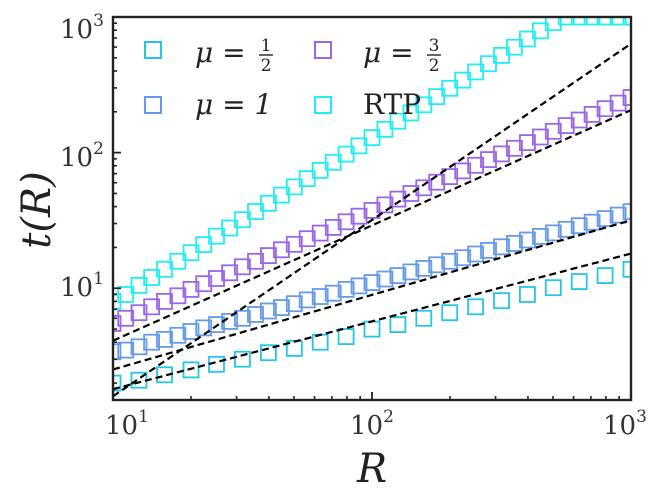  I want to click on legend-frac-num-mu-half: 1, so click(266, 46).